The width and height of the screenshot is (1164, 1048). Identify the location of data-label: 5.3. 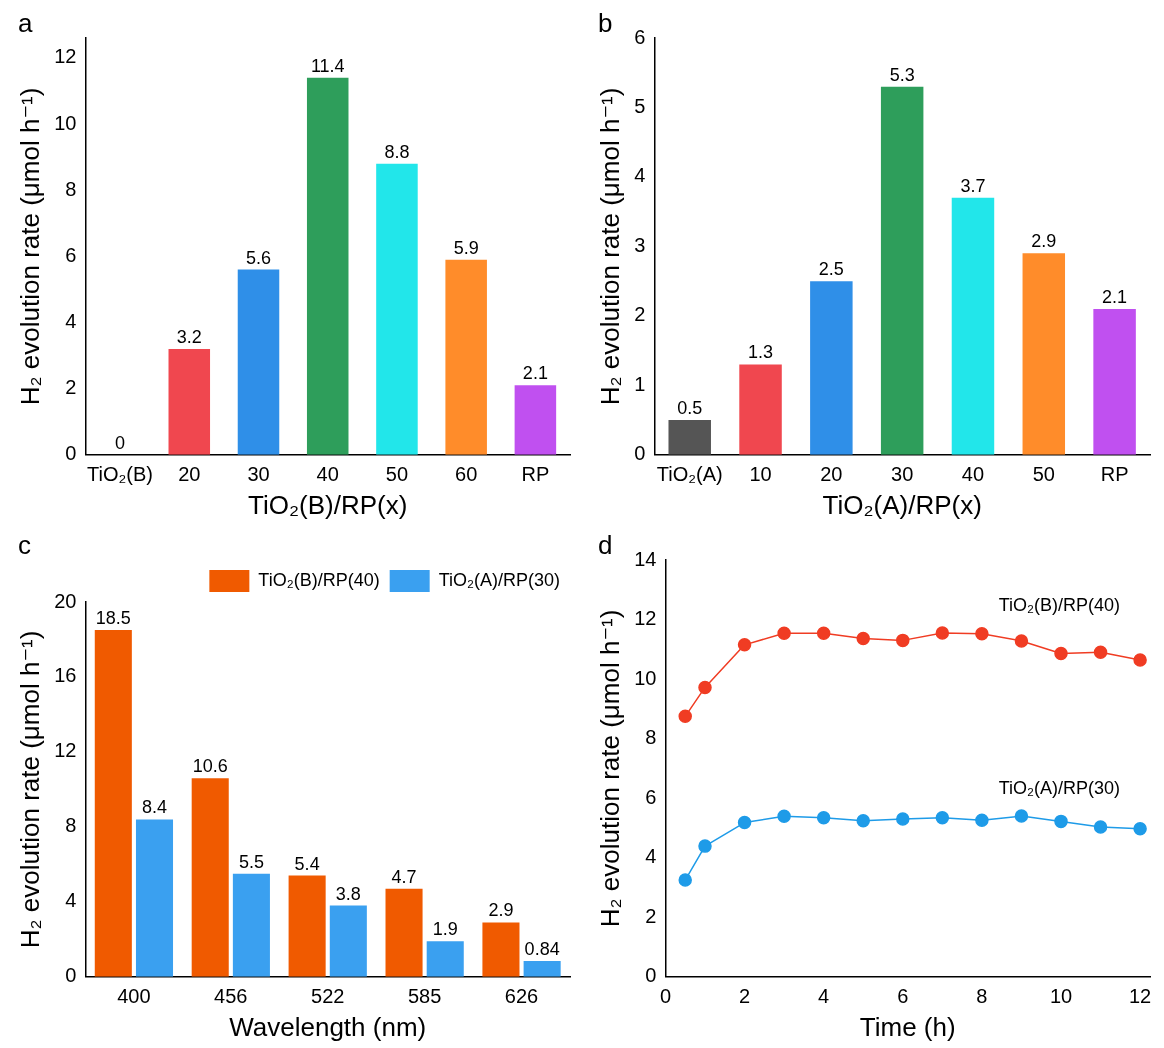
(902, 74).